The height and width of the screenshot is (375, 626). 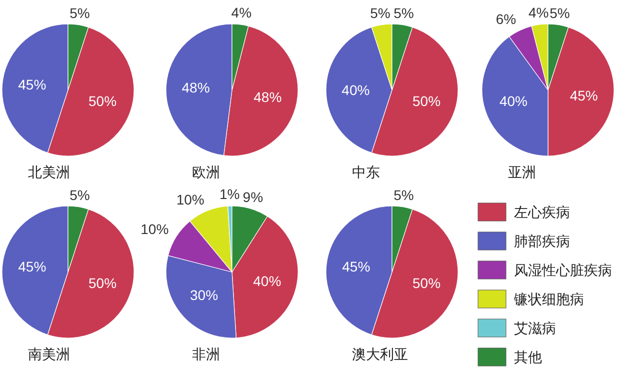 I want to click on data-label: 6%, so click(x=506, y=19).